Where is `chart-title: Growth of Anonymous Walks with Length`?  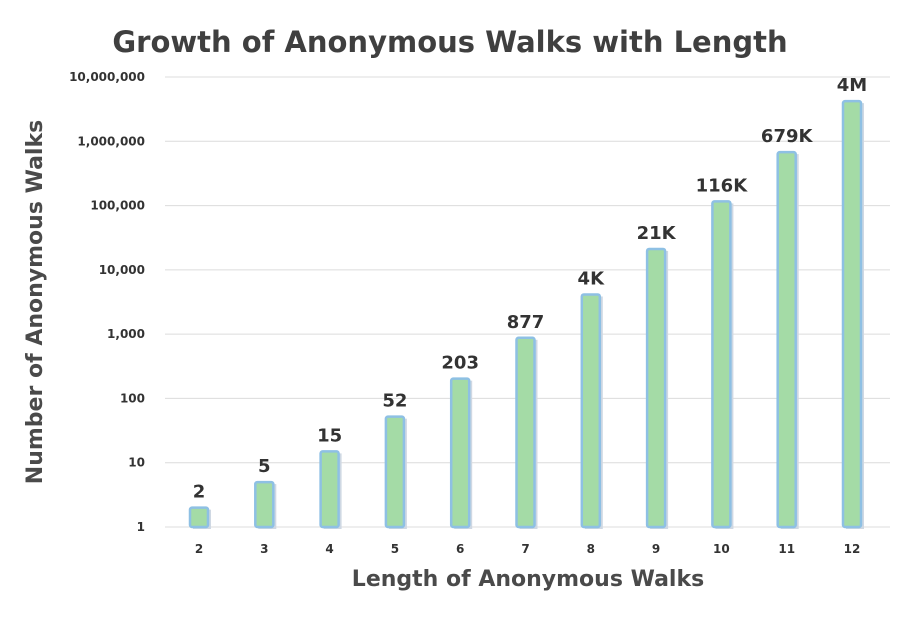
chart-title: Growth of Anonymous Walks with Length is located at coordinates (449, 42).